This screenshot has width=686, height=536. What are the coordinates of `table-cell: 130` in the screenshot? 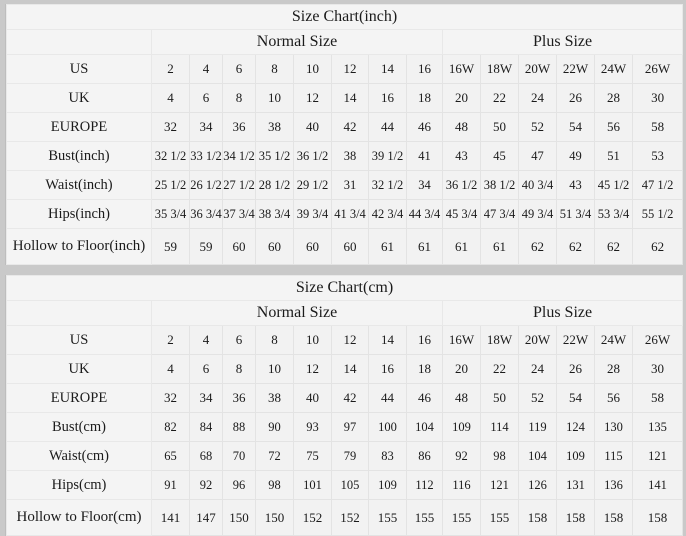 It's located at (613, 427).